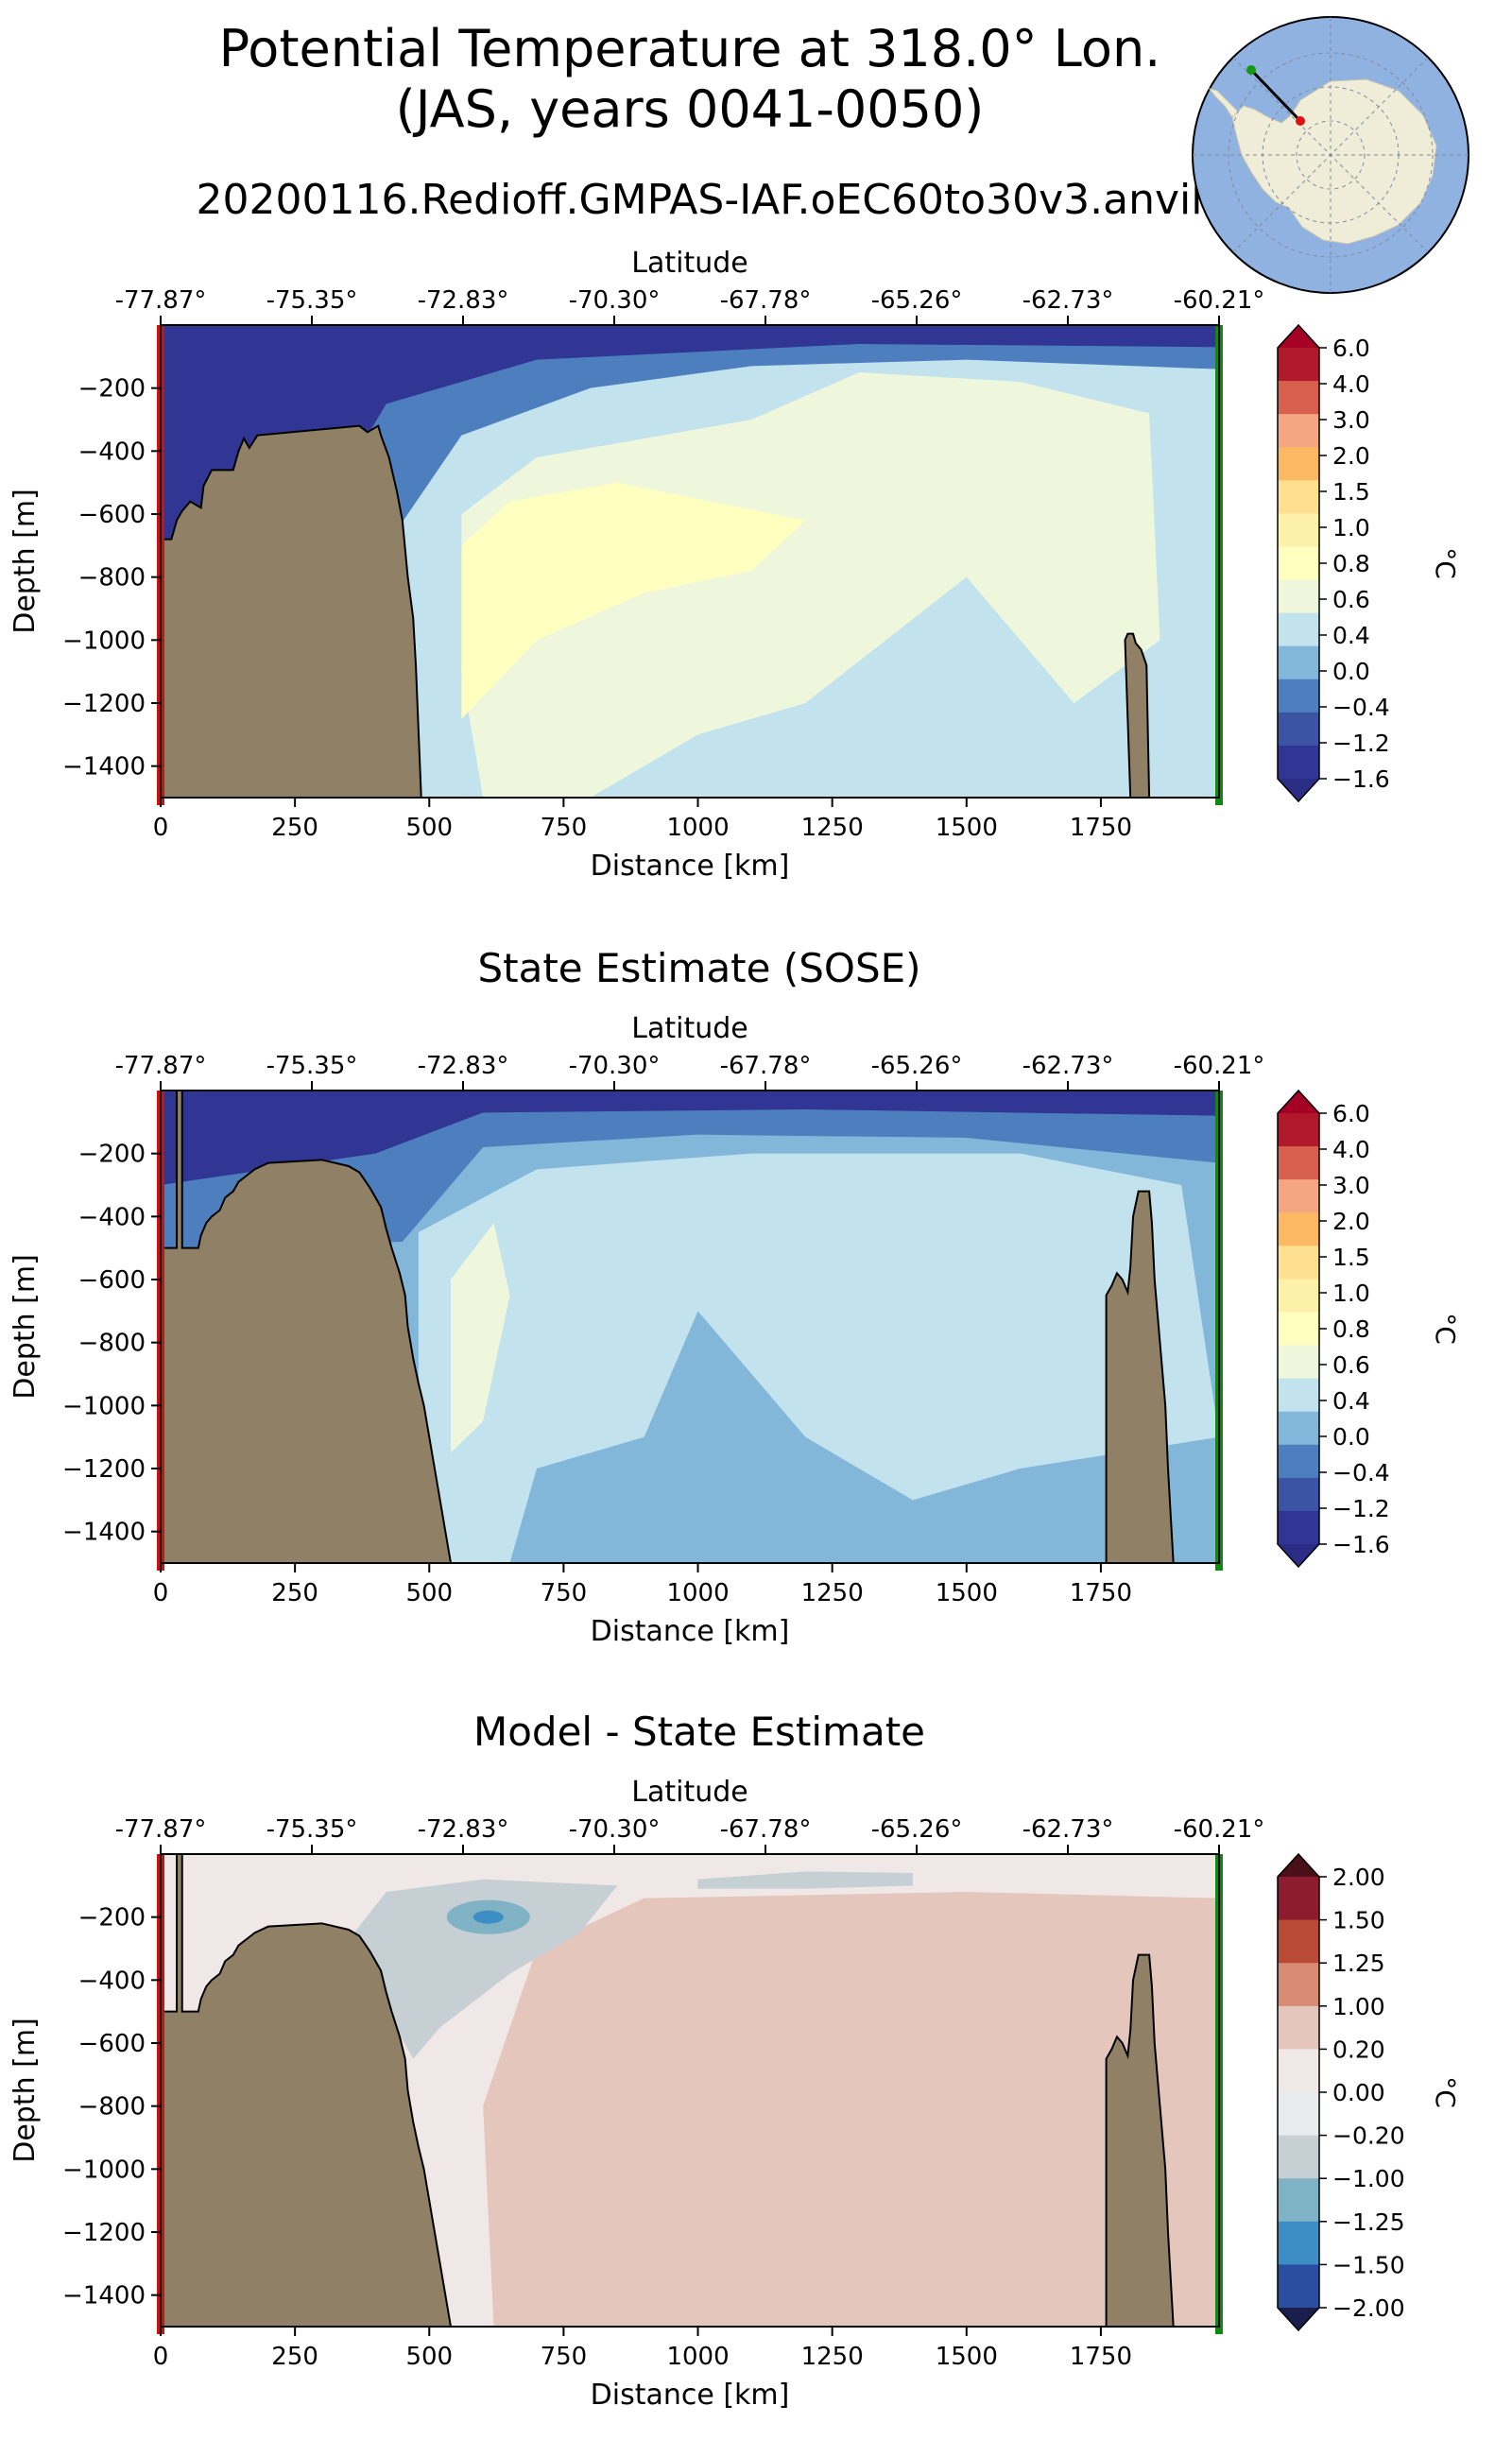  I want to click on y-tick-label: −1200, so click(104, 704).